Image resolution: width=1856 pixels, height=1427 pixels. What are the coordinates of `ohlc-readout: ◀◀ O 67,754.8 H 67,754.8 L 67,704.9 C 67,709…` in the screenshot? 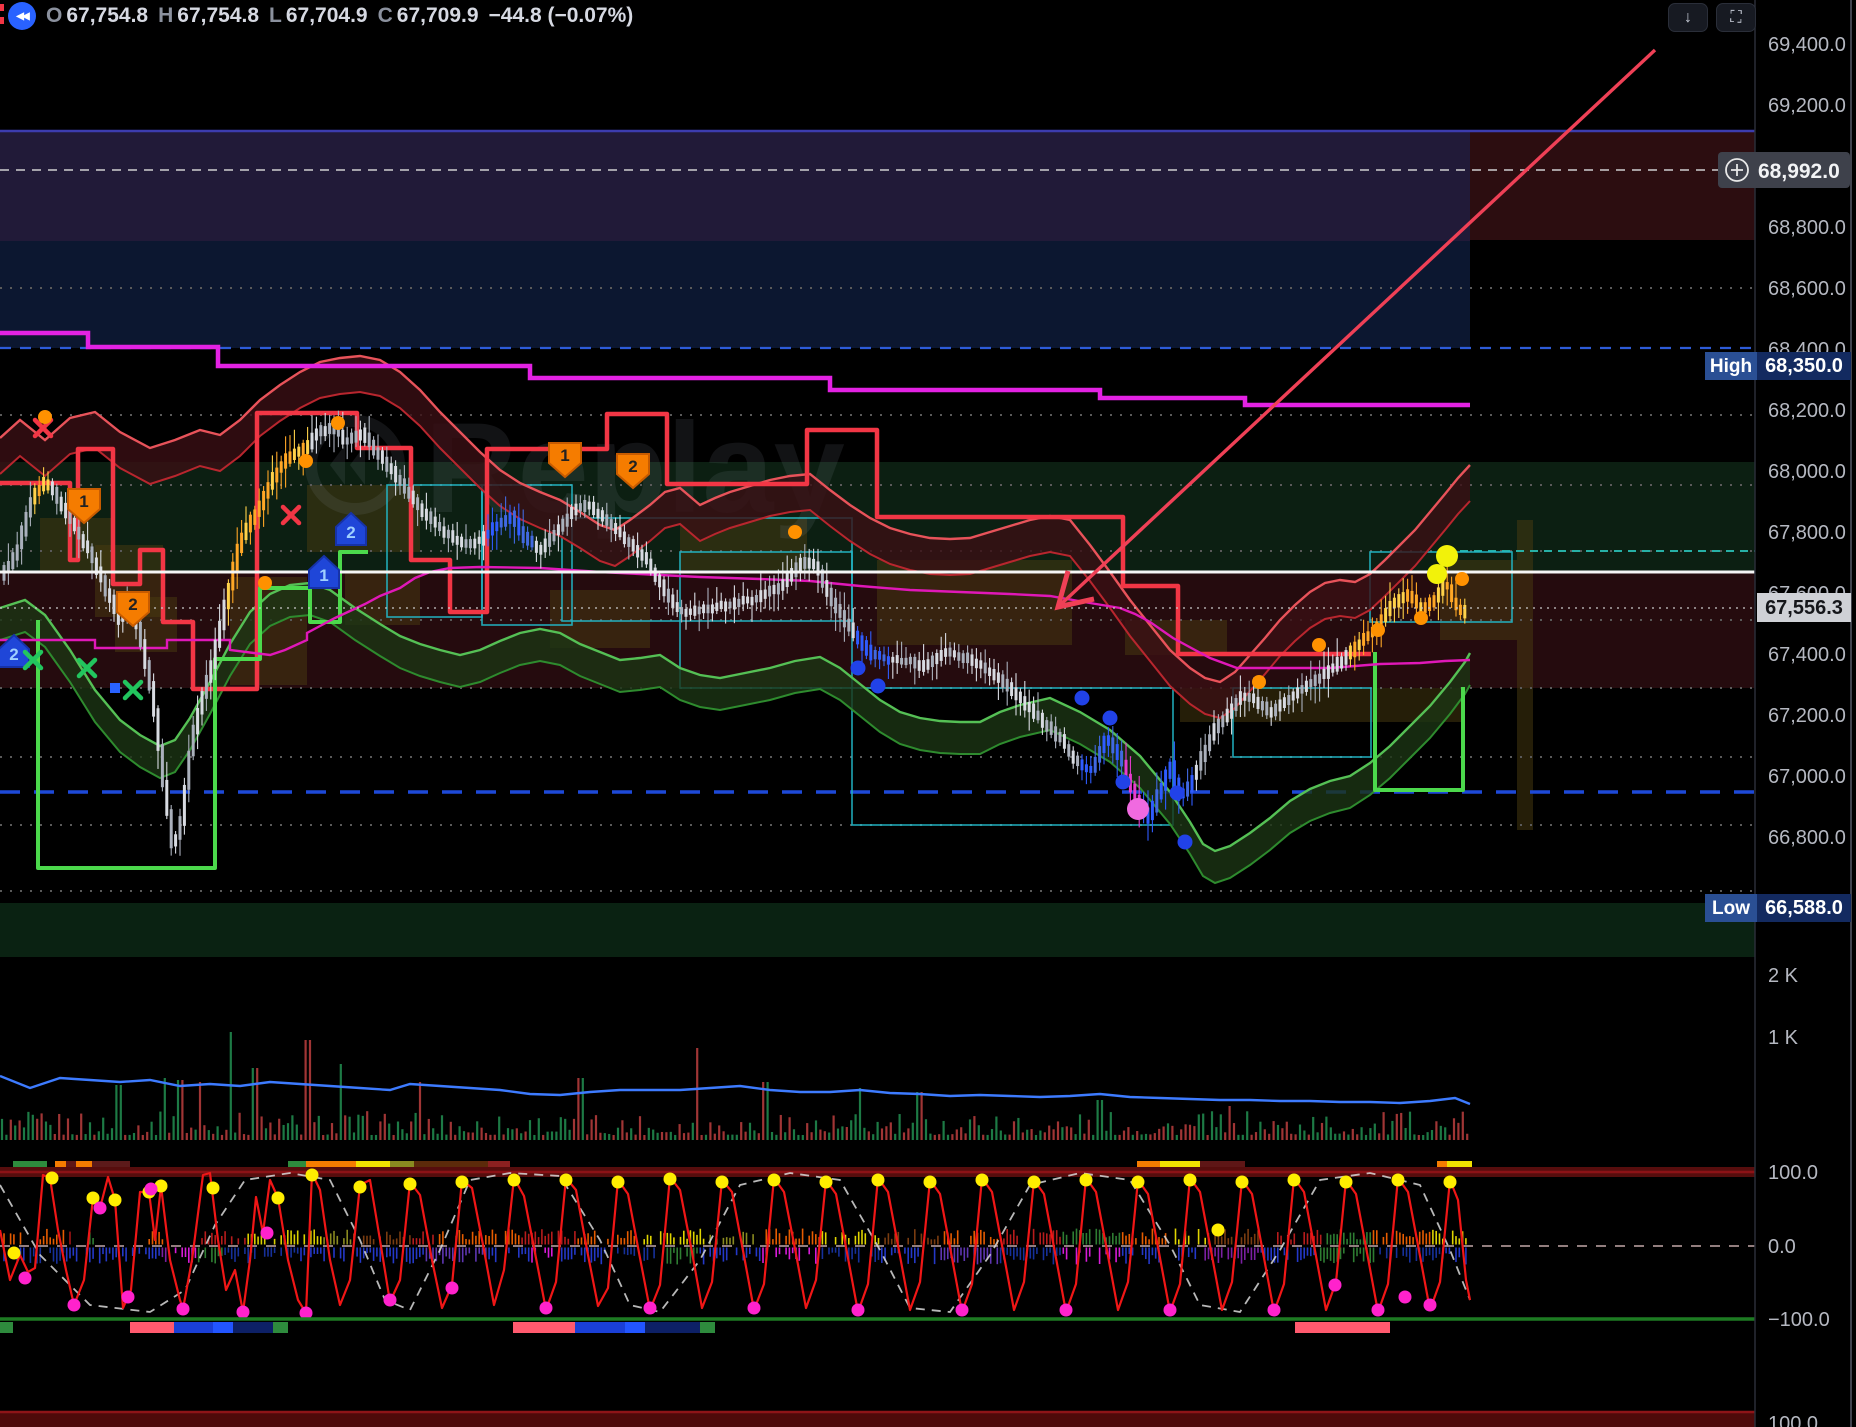 It's located at (320, 16).